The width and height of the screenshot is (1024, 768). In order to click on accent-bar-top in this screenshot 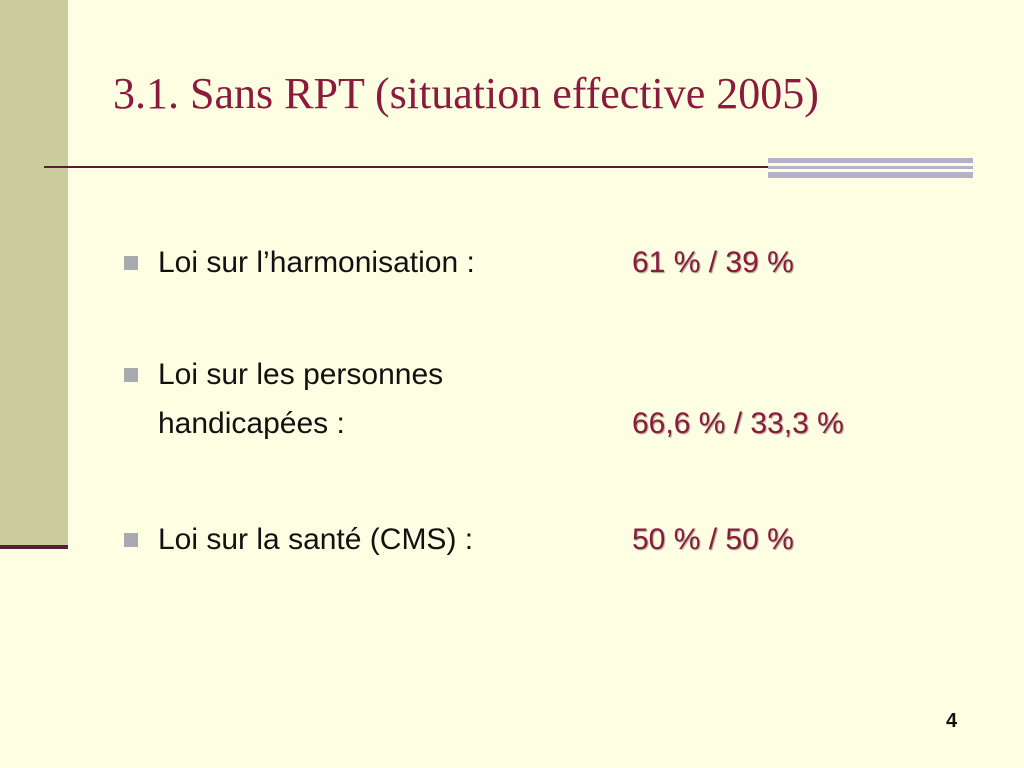, I will do `click(870, 160)`.